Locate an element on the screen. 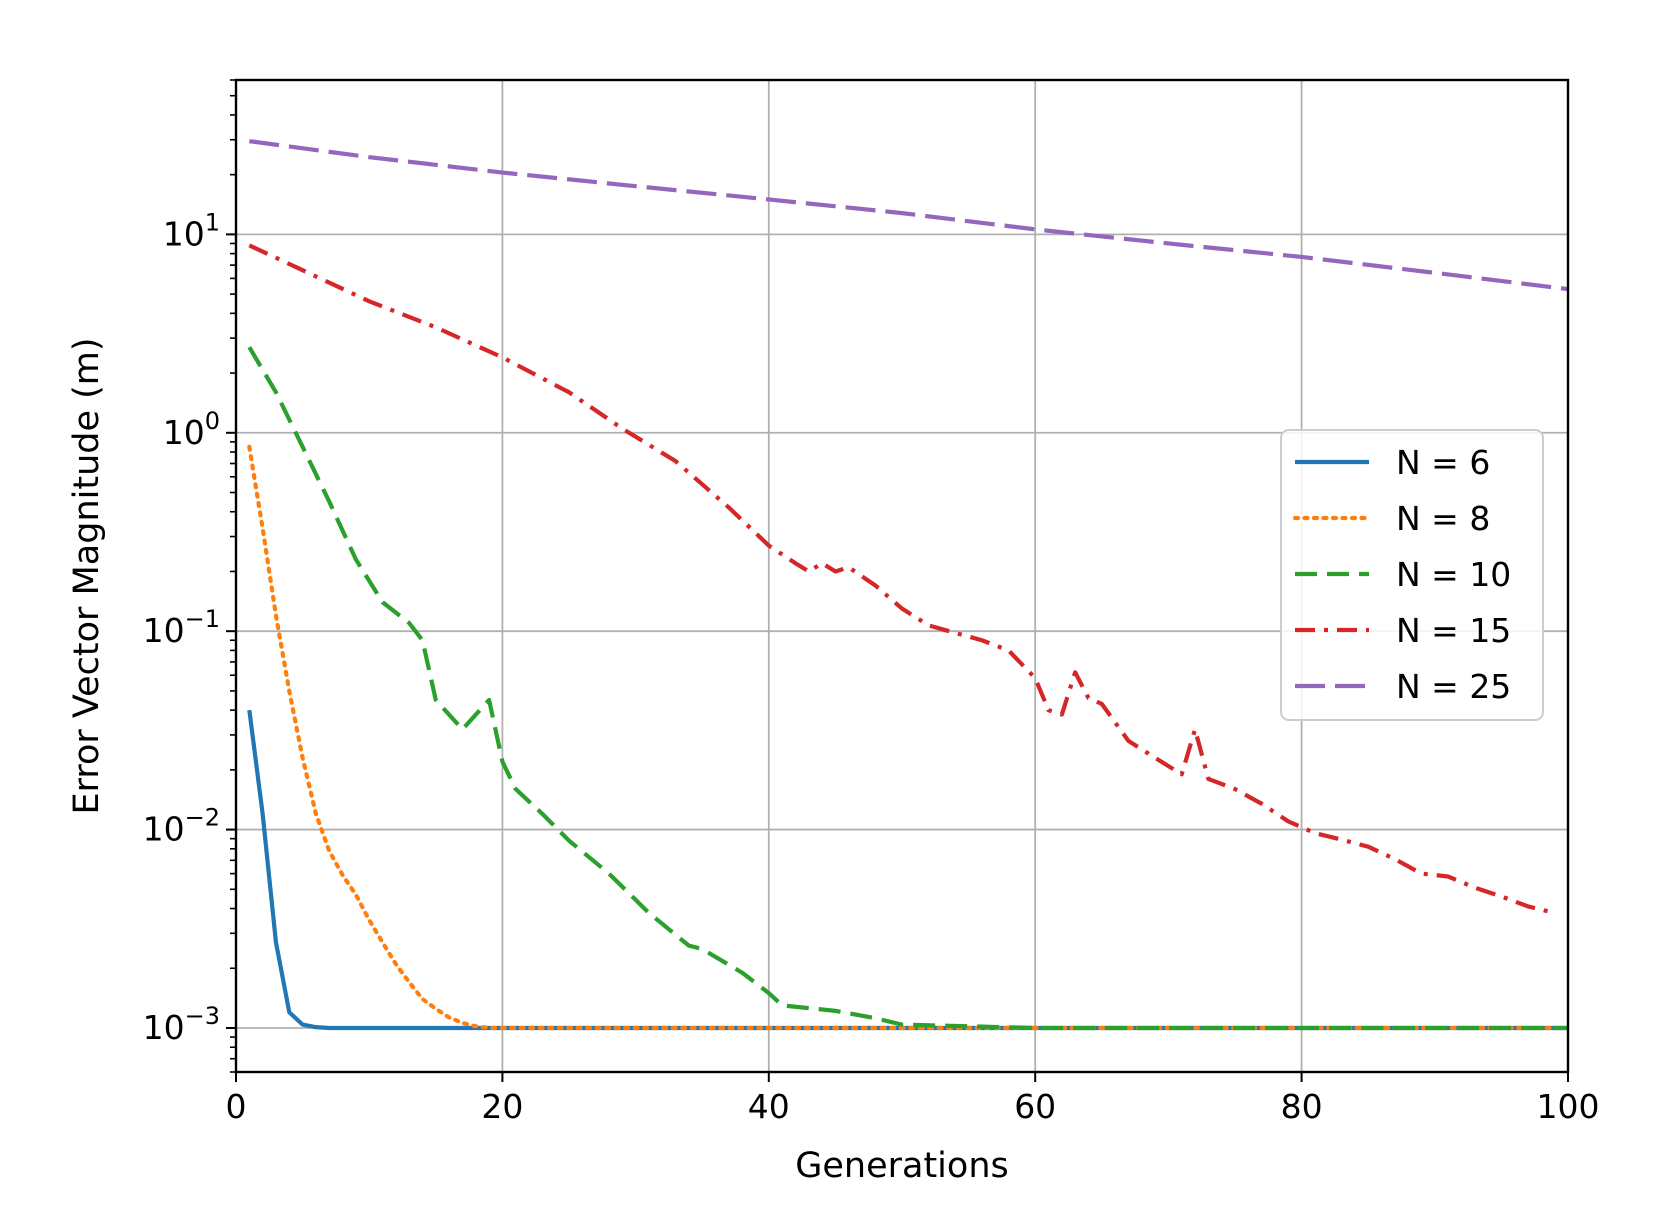 Image resolution: width=1660 pixels, height=1205 pixels. legend-label: N = 10 is located at coordinates (1453, 574).